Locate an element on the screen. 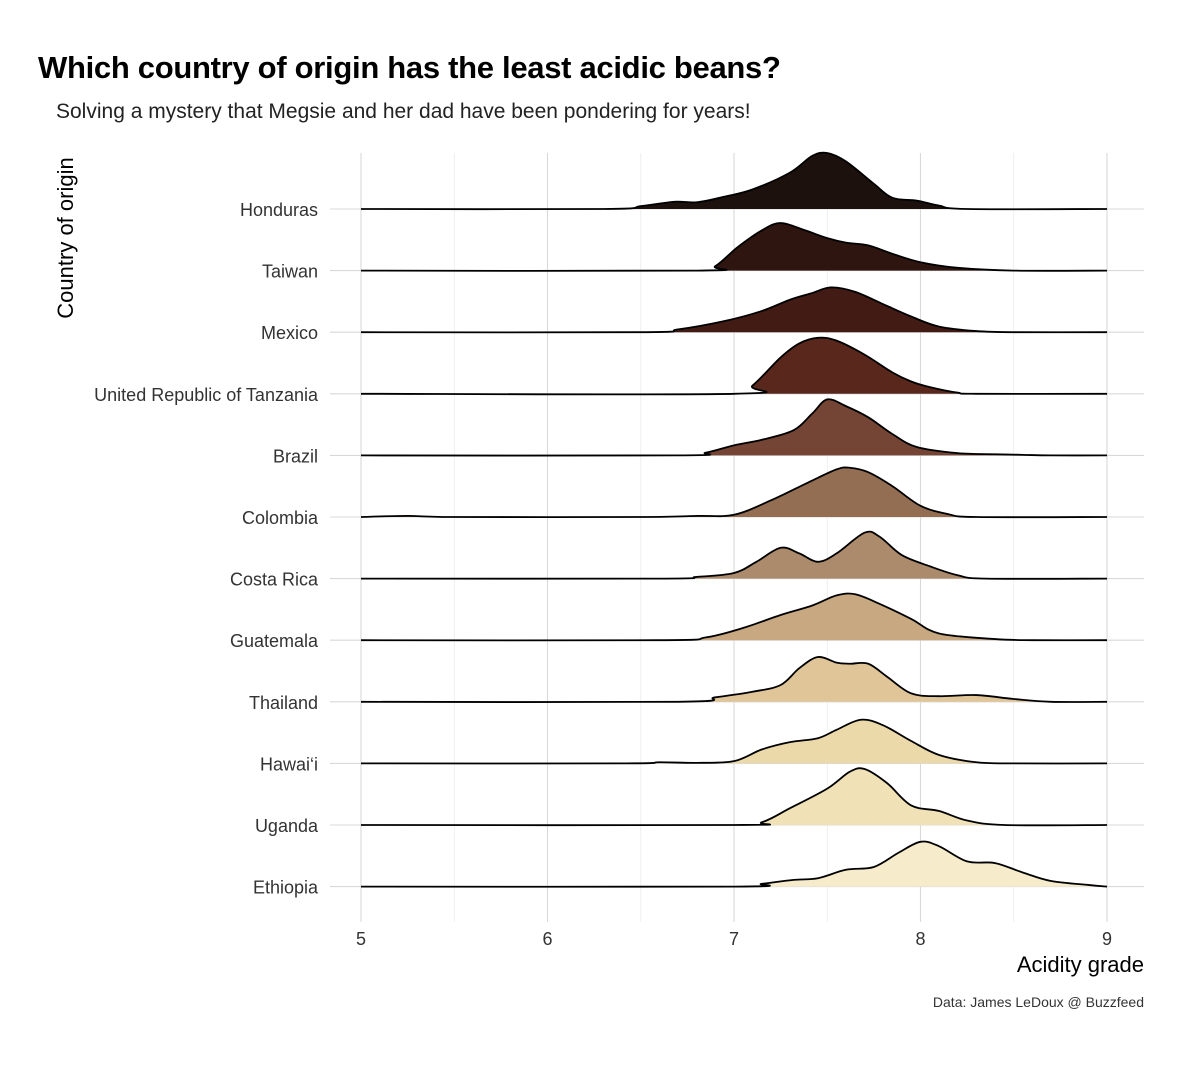 This screenshot has width=1200, height=1067. x-axis-title: Acidity grade is located at coordinates (1080, 964).